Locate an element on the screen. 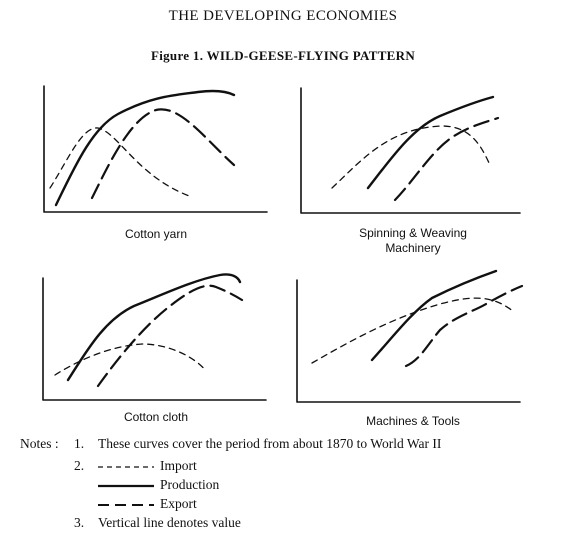  notes-label: Notes : is located at coordinates (39, 443).